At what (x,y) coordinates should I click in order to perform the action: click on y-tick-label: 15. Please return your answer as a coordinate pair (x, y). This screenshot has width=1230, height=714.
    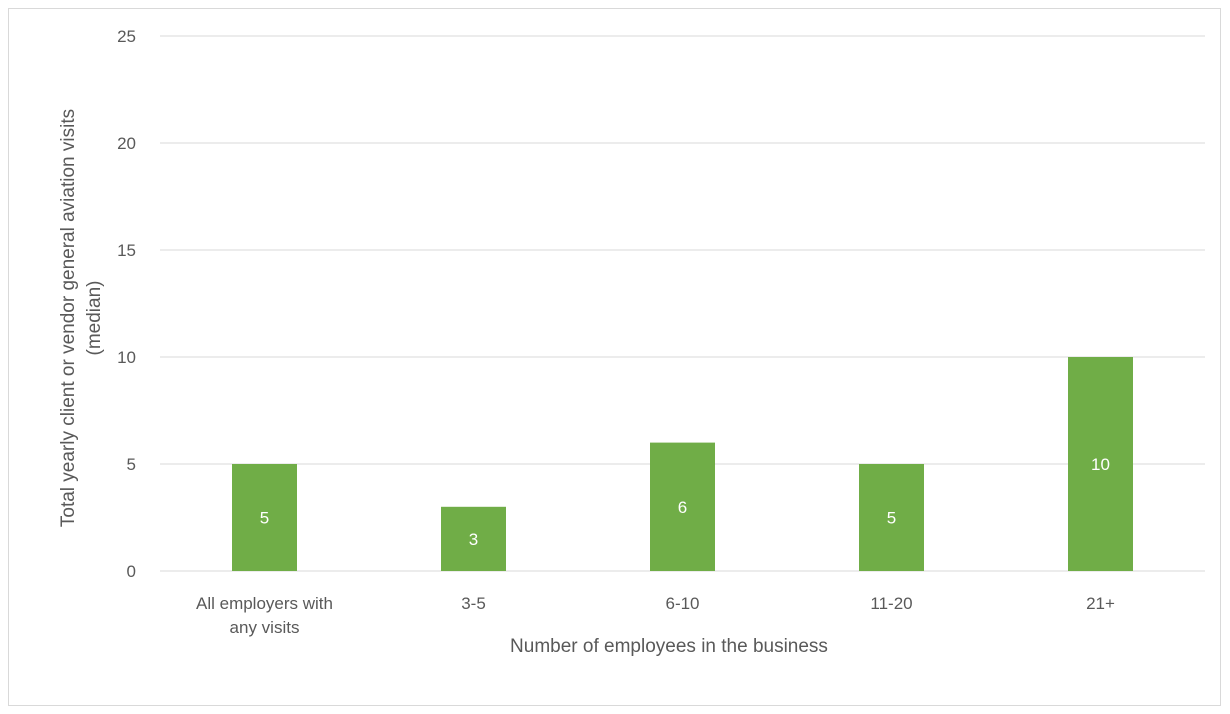
    Looking at the image, I should click on (126, 250).